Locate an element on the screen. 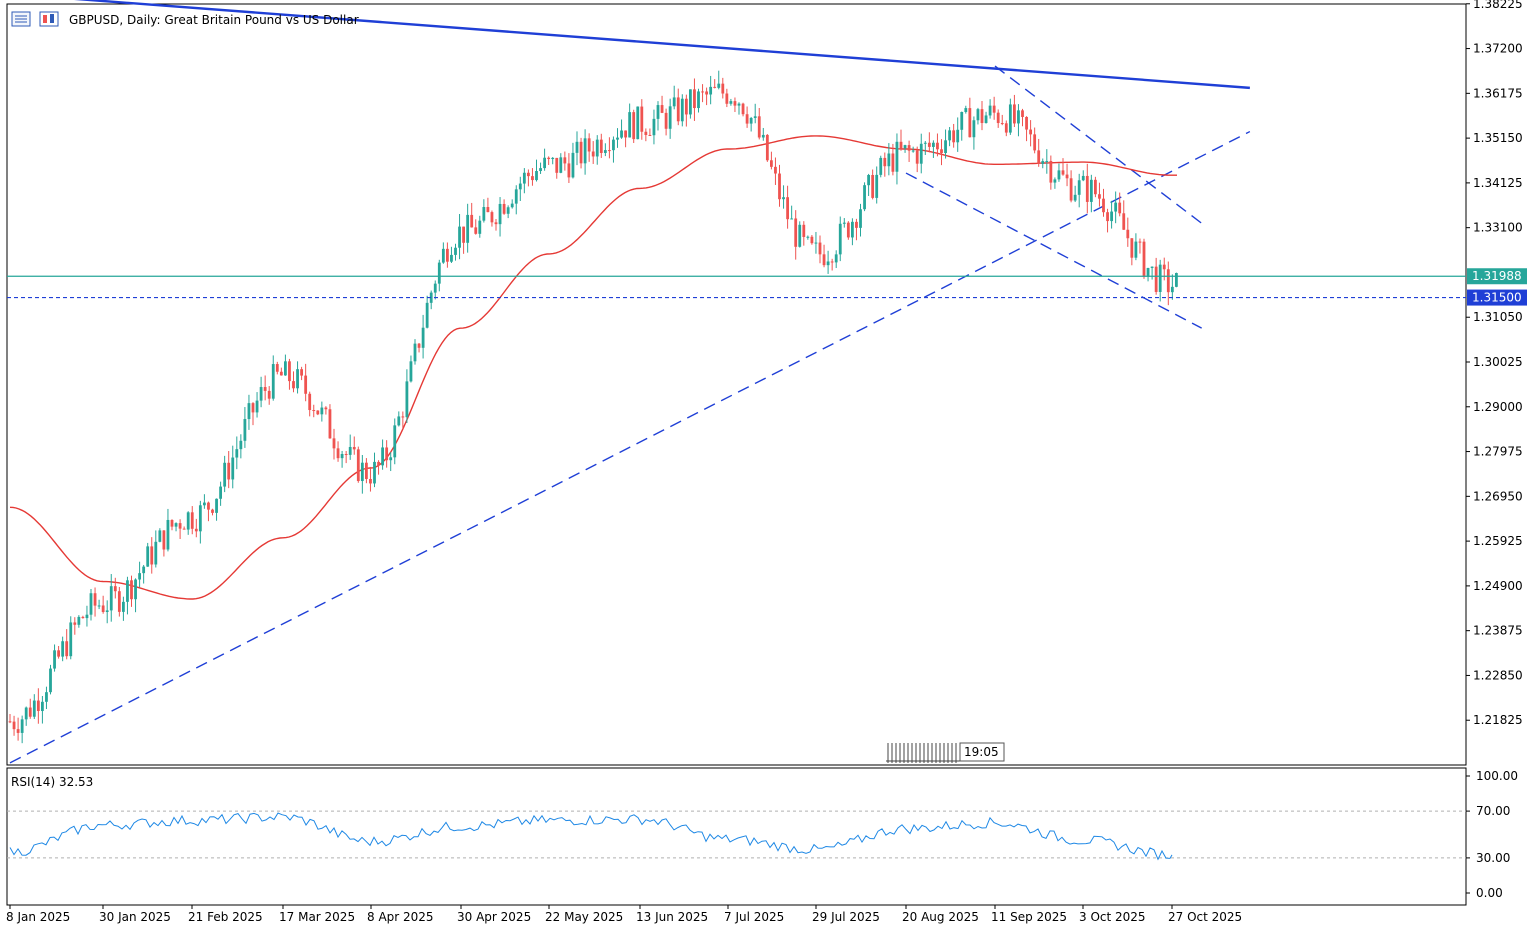 This screenshot has height=931, width=1529. chart-menu-icon is located at coordinates (21, 19).